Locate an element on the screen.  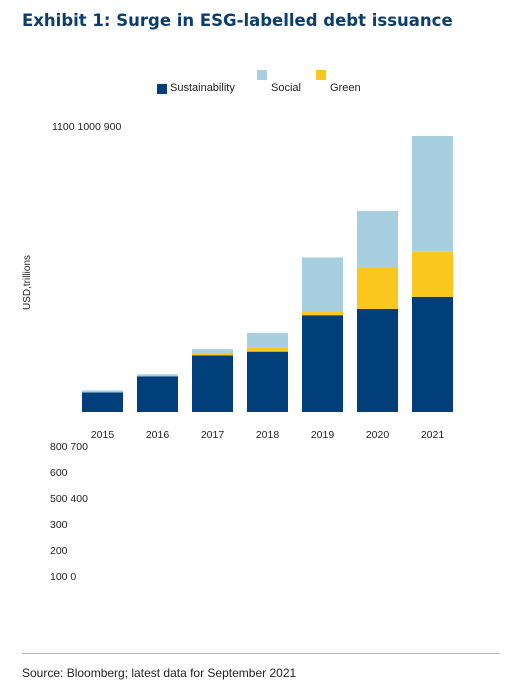
y-tick-labels-top: 1100 1000 900 is located at coordinates (87, 127).